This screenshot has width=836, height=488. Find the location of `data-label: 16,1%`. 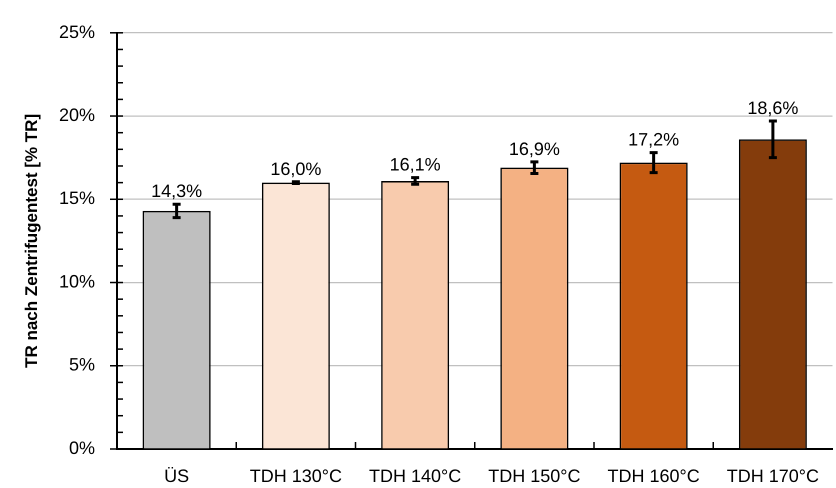

data-label: 16,1% is located at coordinates (415, 164).